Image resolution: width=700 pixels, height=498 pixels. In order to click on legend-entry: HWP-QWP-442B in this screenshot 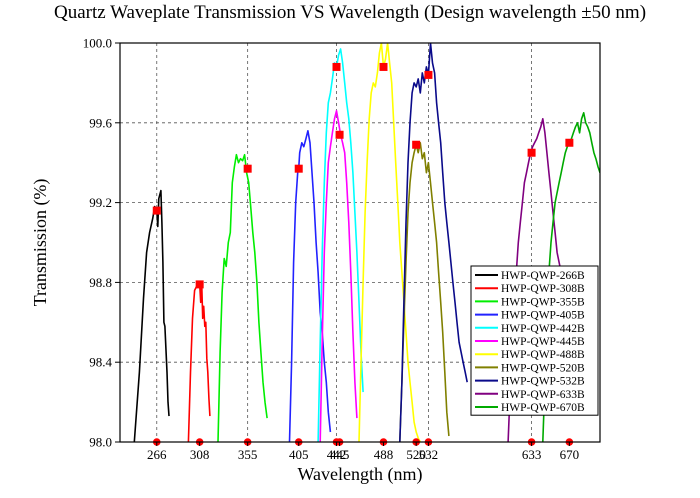, I will do `click(543, 329)`.